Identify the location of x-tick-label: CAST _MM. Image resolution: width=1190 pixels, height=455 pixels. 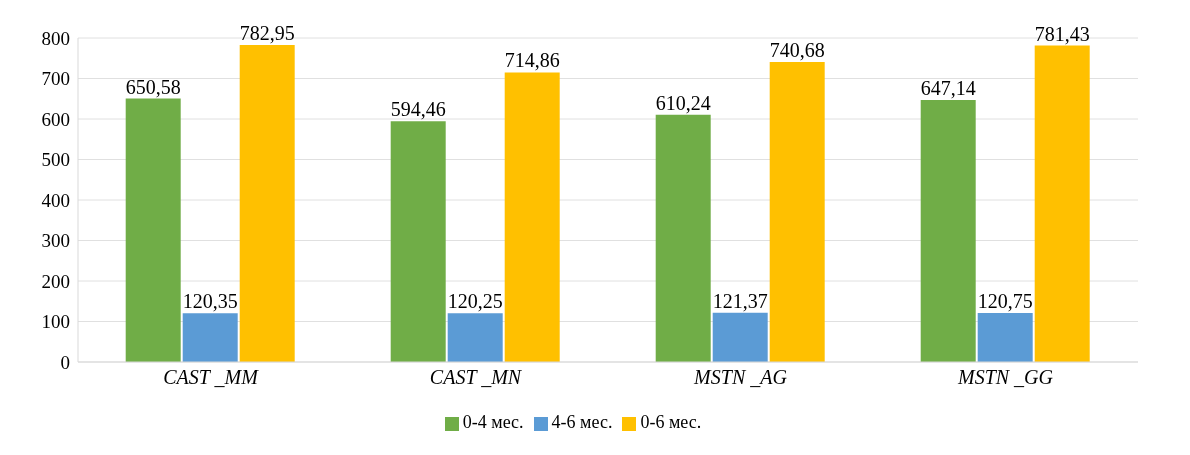
(211, 377).